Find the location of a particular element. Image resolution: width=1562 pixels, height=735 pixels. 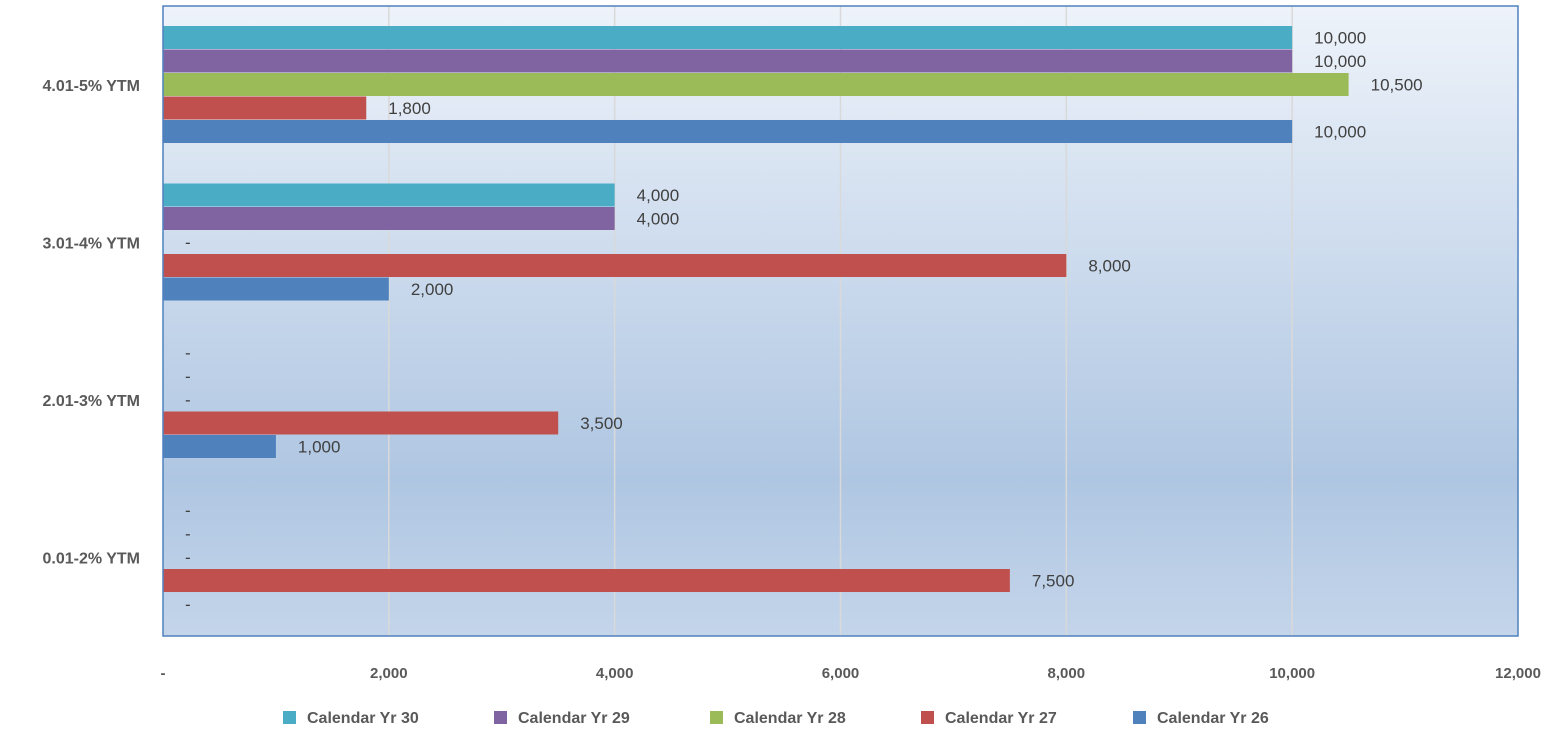

x-tick-label: 6,000 is located at coordinates (841, 673).